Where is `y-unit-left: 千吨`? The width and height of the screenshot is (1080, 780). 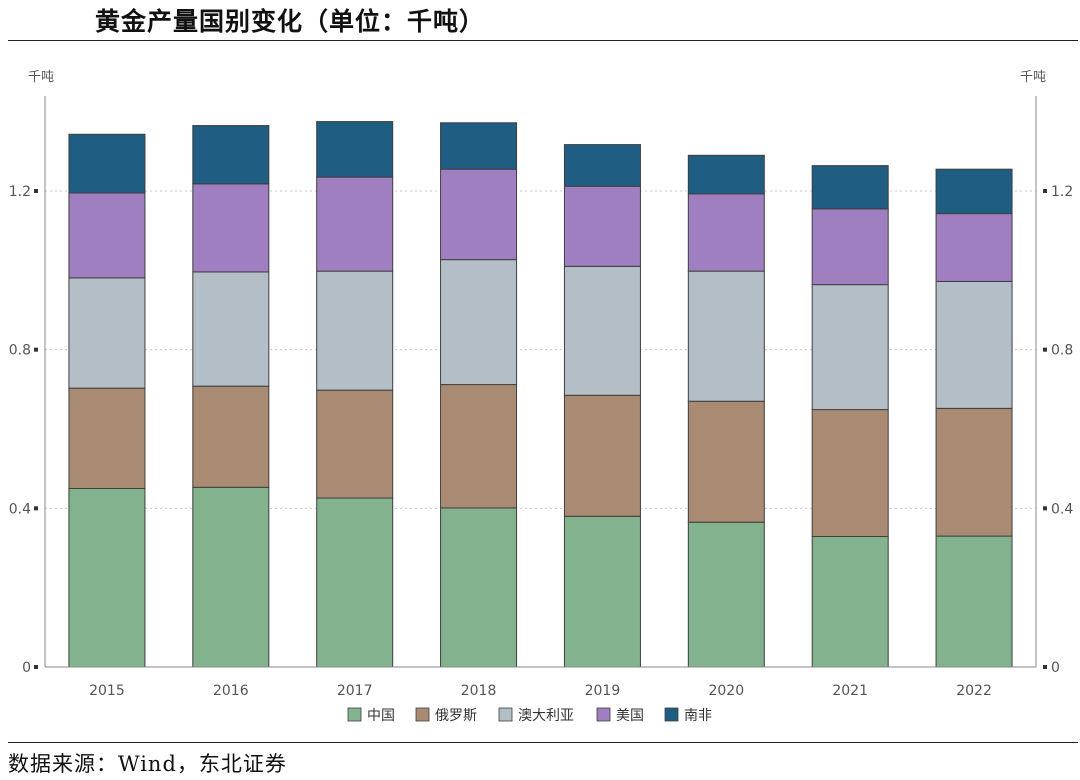 y-unit-left: 千吨 is located at coordinates (41, 77).